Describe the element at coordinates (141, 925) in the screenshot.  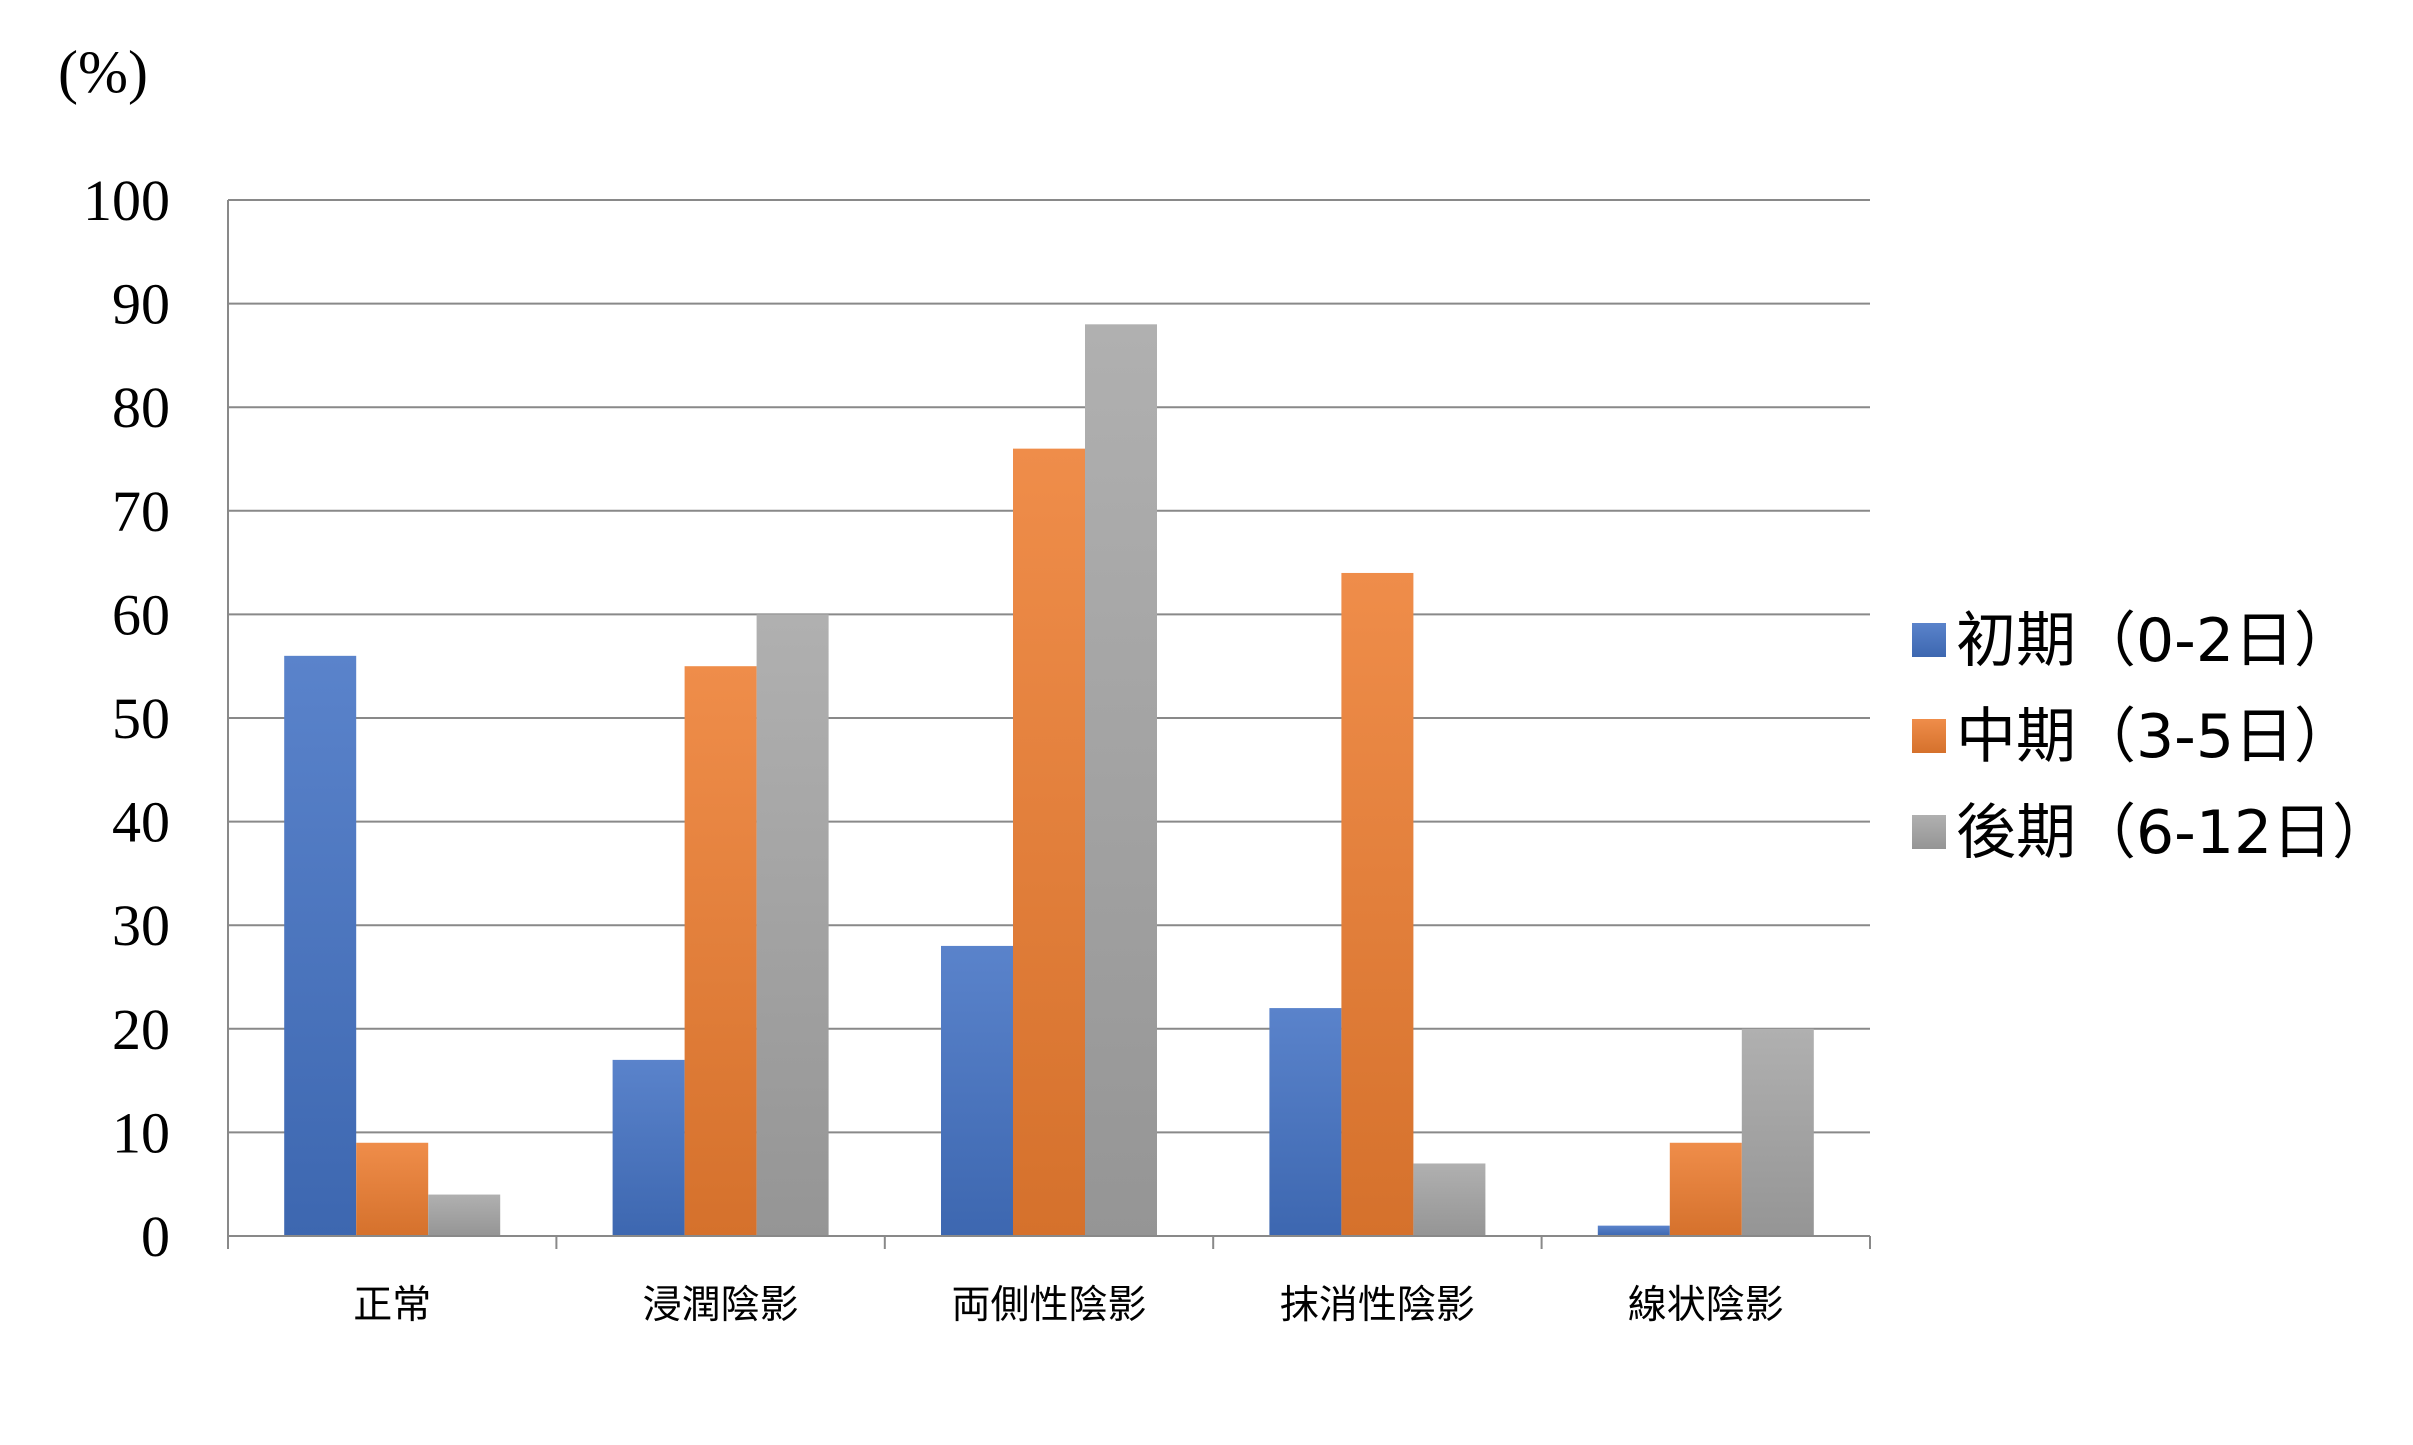
I see `y-tick-label: 30` at that location.